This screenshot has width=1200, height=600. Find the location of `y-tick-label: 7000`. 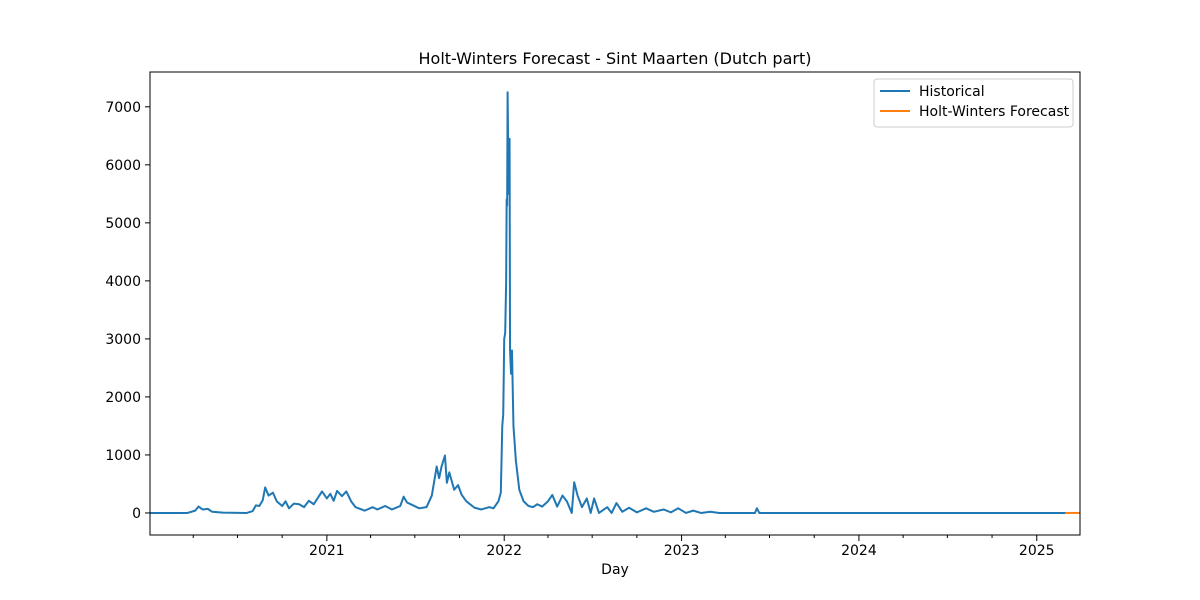

y-tick-label: 7000 is located at coordinates (123, 108).